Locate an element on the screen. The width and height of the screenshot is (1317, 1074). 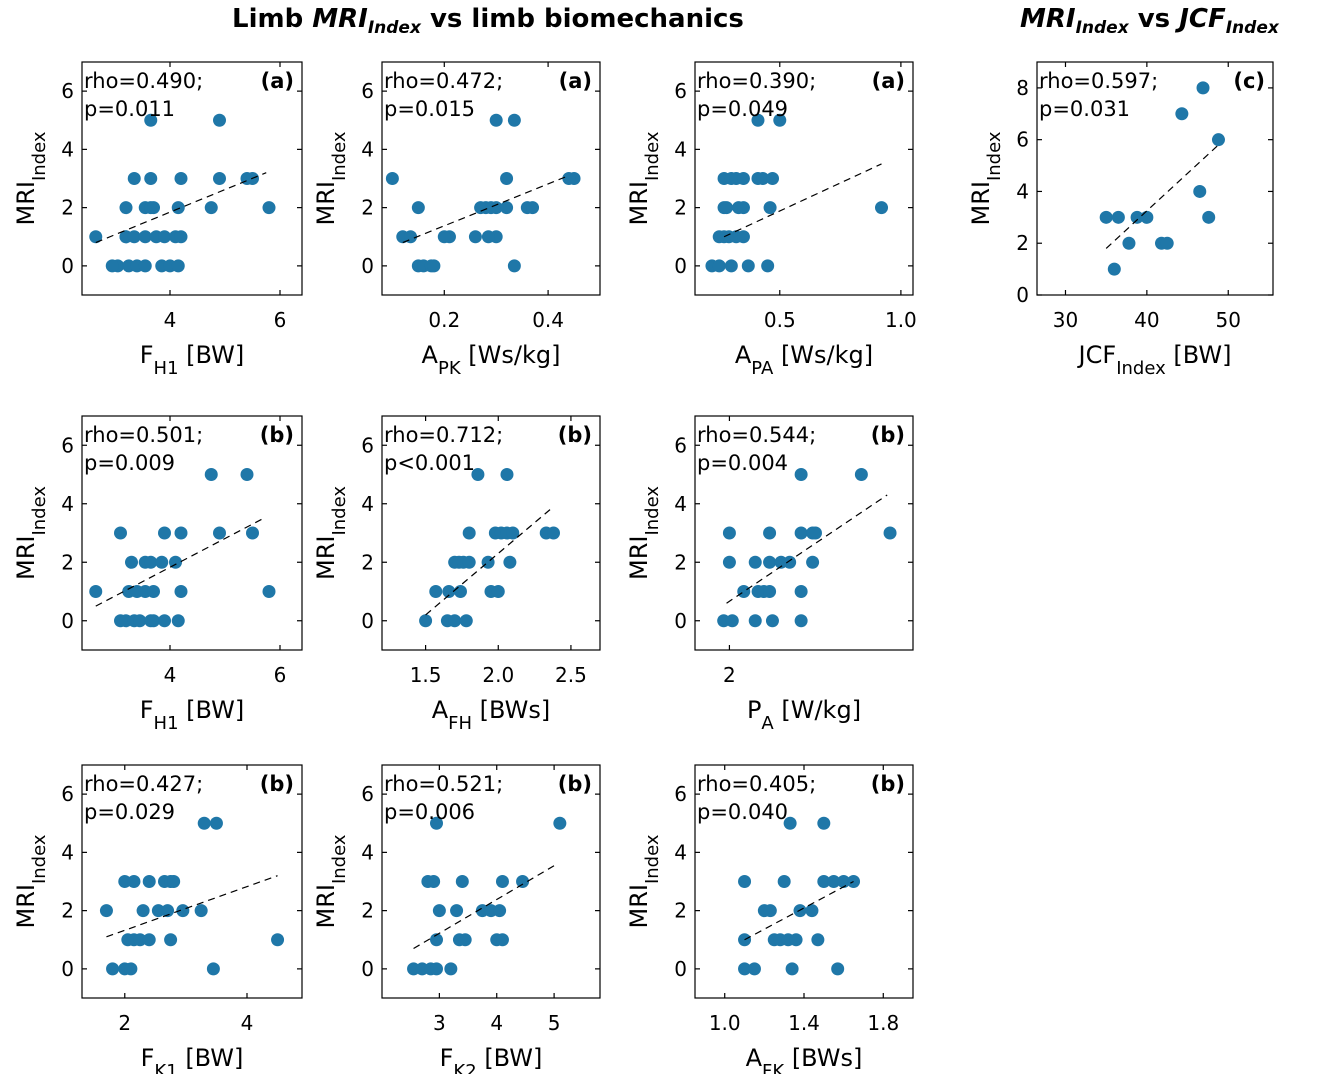
p-annotation: p<0.001 is located at coordinates (429, 463).